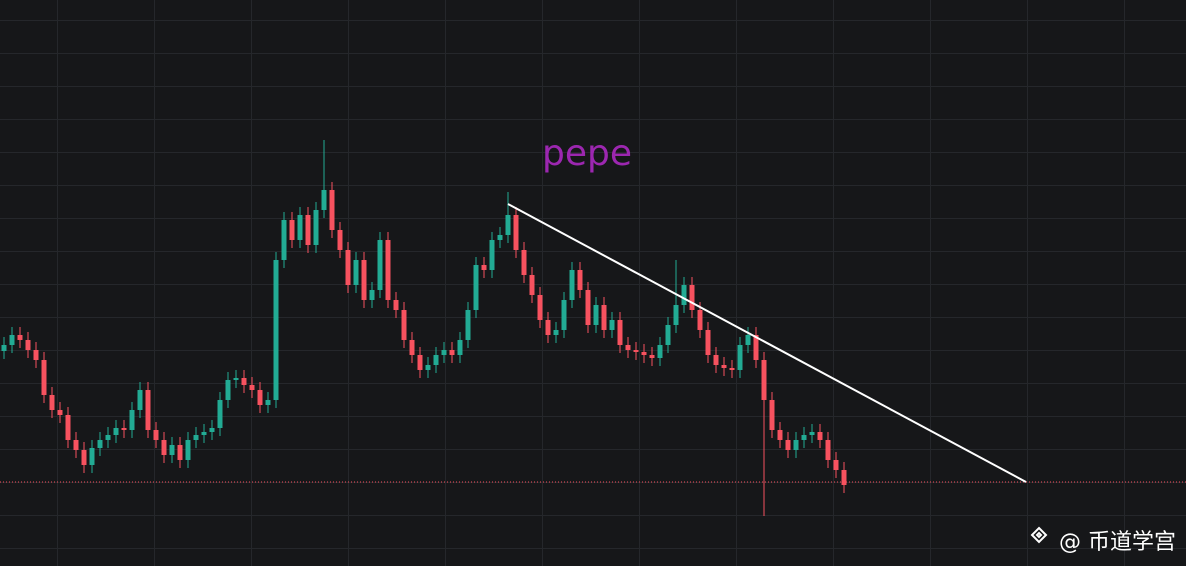  Describe the element at coordinates (587, 153) in the screenshot. I see `chart-title: pepe` at that location.